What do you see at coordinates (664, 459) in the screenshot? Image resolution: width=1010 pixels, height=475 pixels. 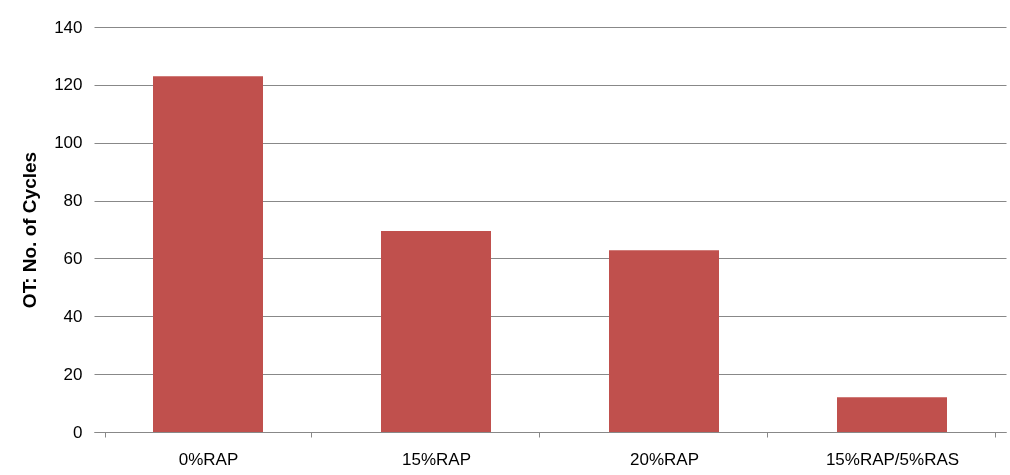 I see `x-tick-label: 20%RAP` at bounding box center [664, 459].